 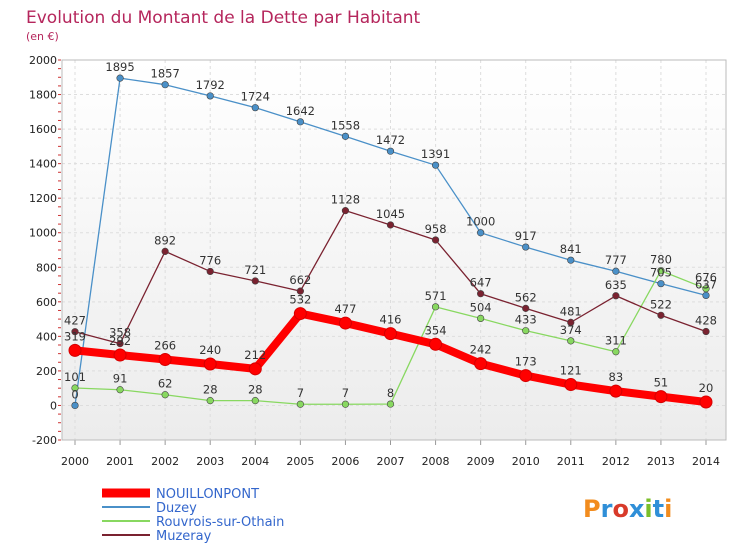 I want to click on data-label: 311, so click(x=616, y=341).